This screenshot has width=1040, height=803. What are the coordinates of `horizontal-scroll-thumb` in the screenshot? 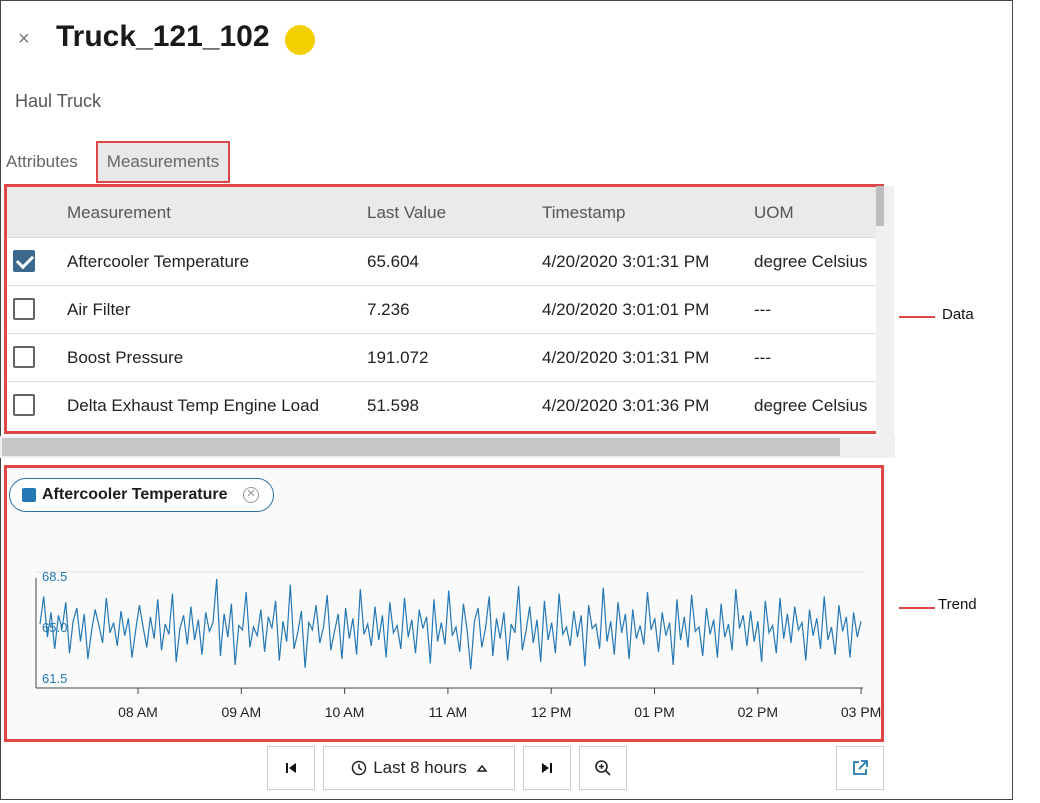 It's located at (421, 447).